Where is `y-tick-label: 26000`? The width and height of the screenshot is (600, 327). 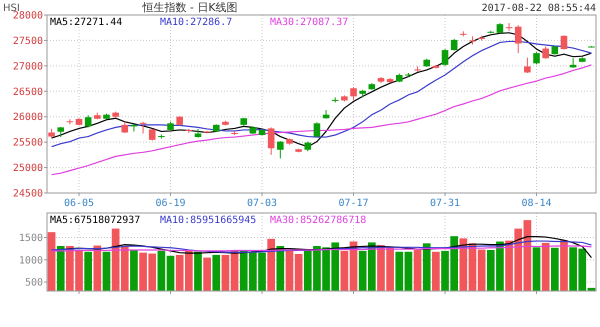
y-tick-label: 26000 is located at coordinates (27, 118).